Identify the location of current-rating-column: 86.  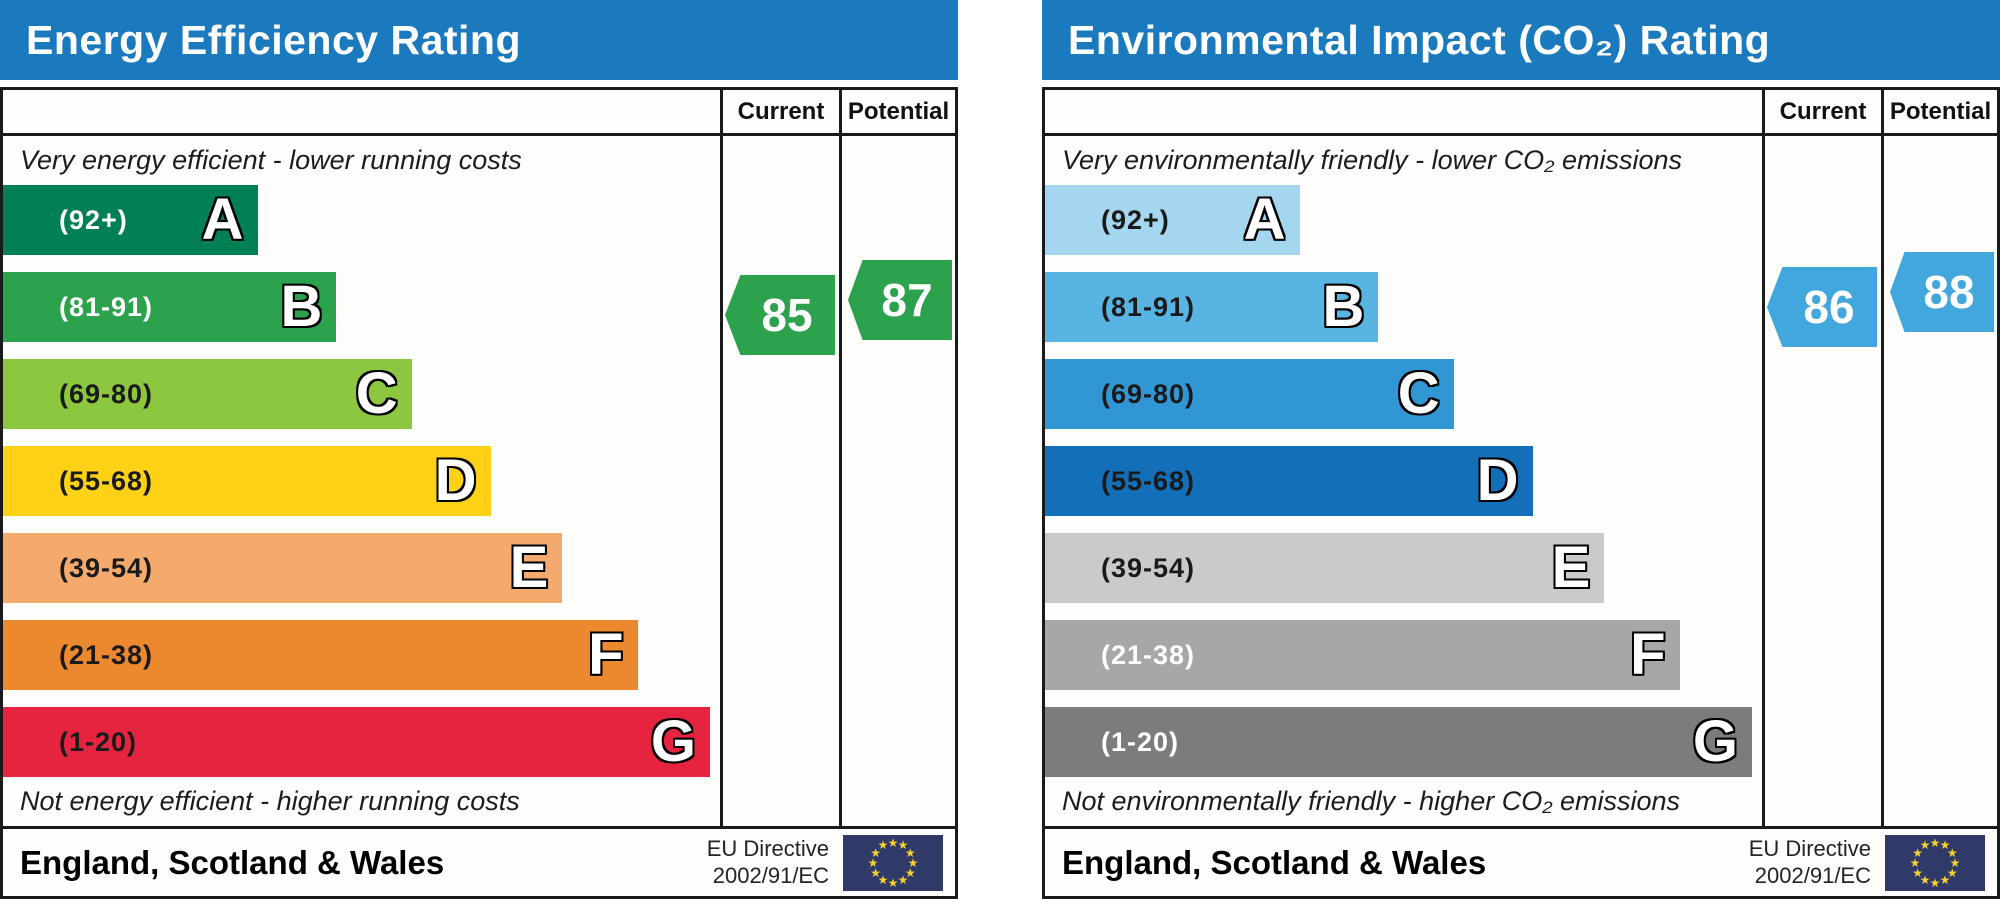
(1821, 481).